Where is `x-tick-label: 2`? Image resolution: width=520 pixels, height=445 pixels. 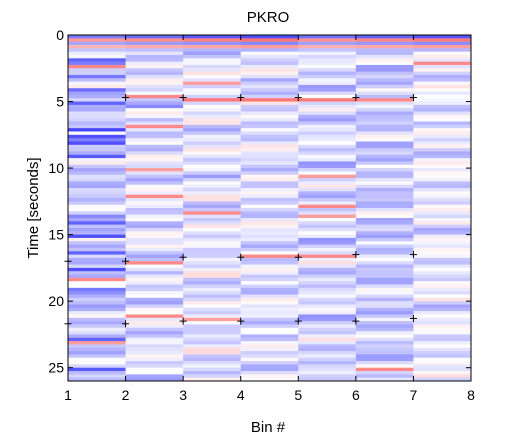 x-tick-label: 2 is located at coordinates (126, 395).